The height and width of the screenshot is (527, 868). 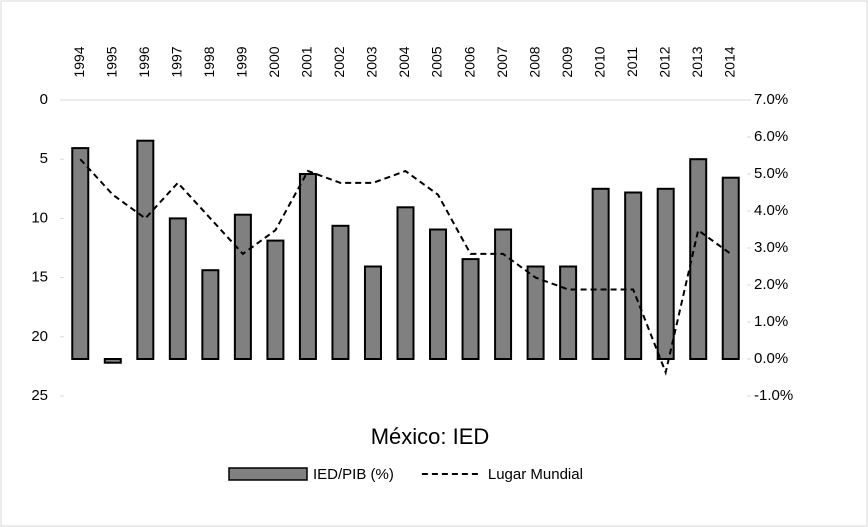 I want to click on x-tick-label: 1996, so click(x=144, y=61).